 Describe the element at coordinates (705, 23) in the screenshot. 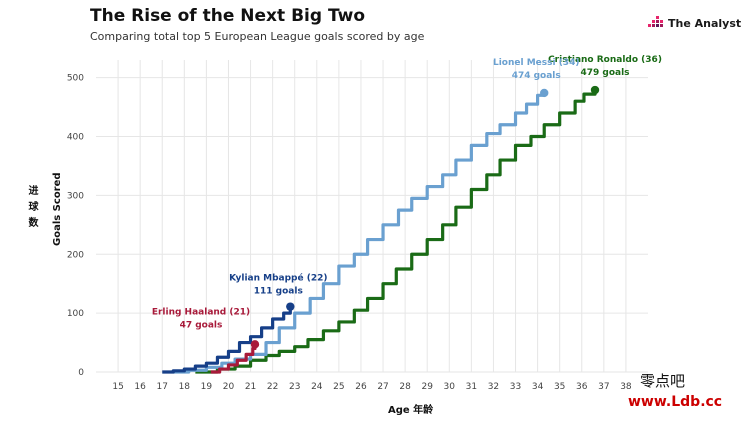

I see `brand-name: The Analyst` at that location.